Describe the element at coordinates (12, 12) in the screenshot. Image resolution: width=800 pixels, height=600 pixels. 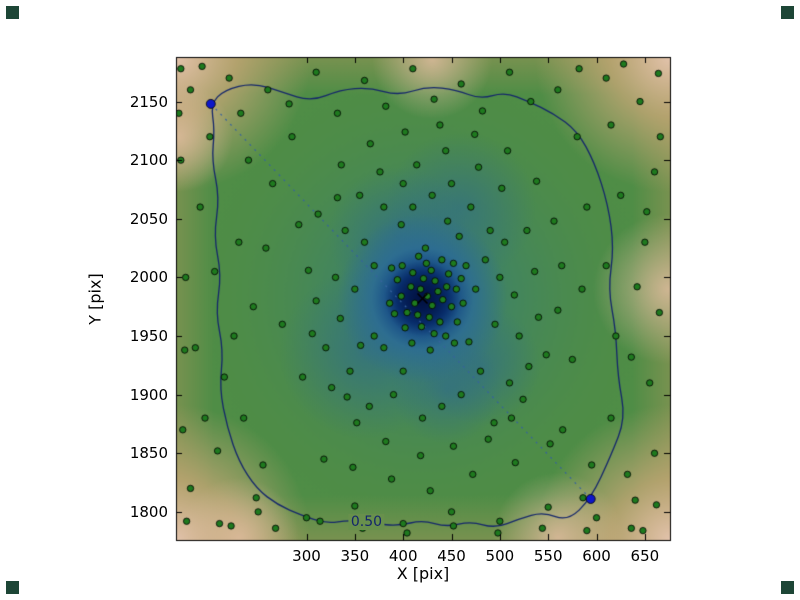
I see `corner-marker-top-left` at that location.